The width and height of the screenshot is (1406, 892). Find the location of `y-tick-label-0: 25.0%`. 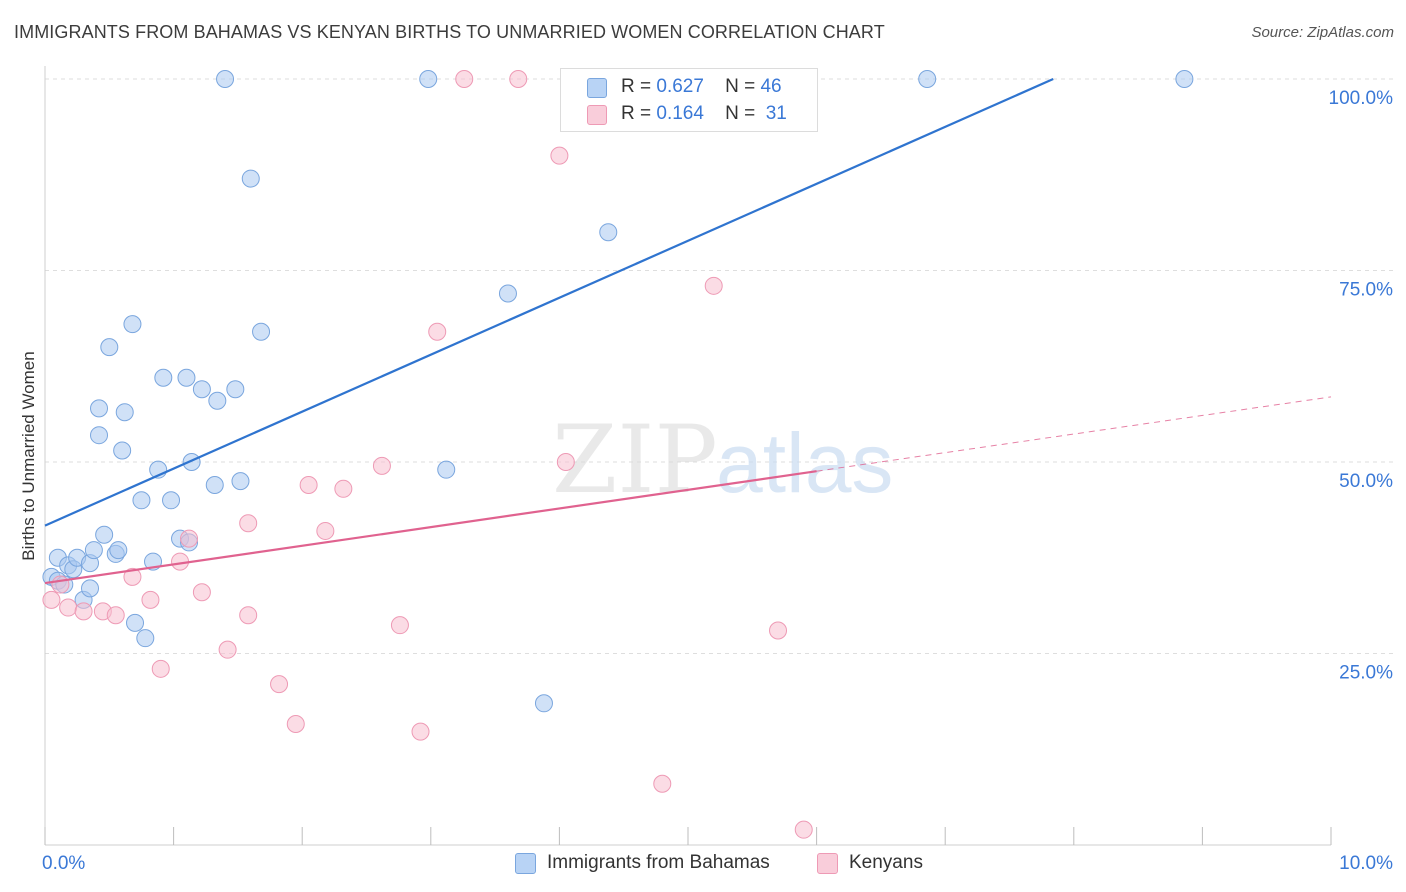

y-tick-label-0: 25.0% is located at coordinates (1366, 673).